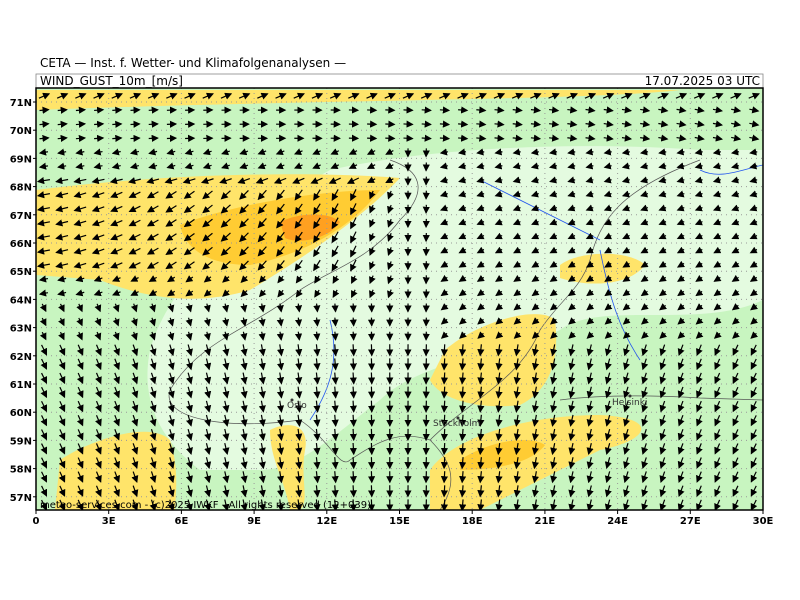  Describe the element at coordinates (21, 244) in the screenshot. I see `lat-label: 66N` at that location.